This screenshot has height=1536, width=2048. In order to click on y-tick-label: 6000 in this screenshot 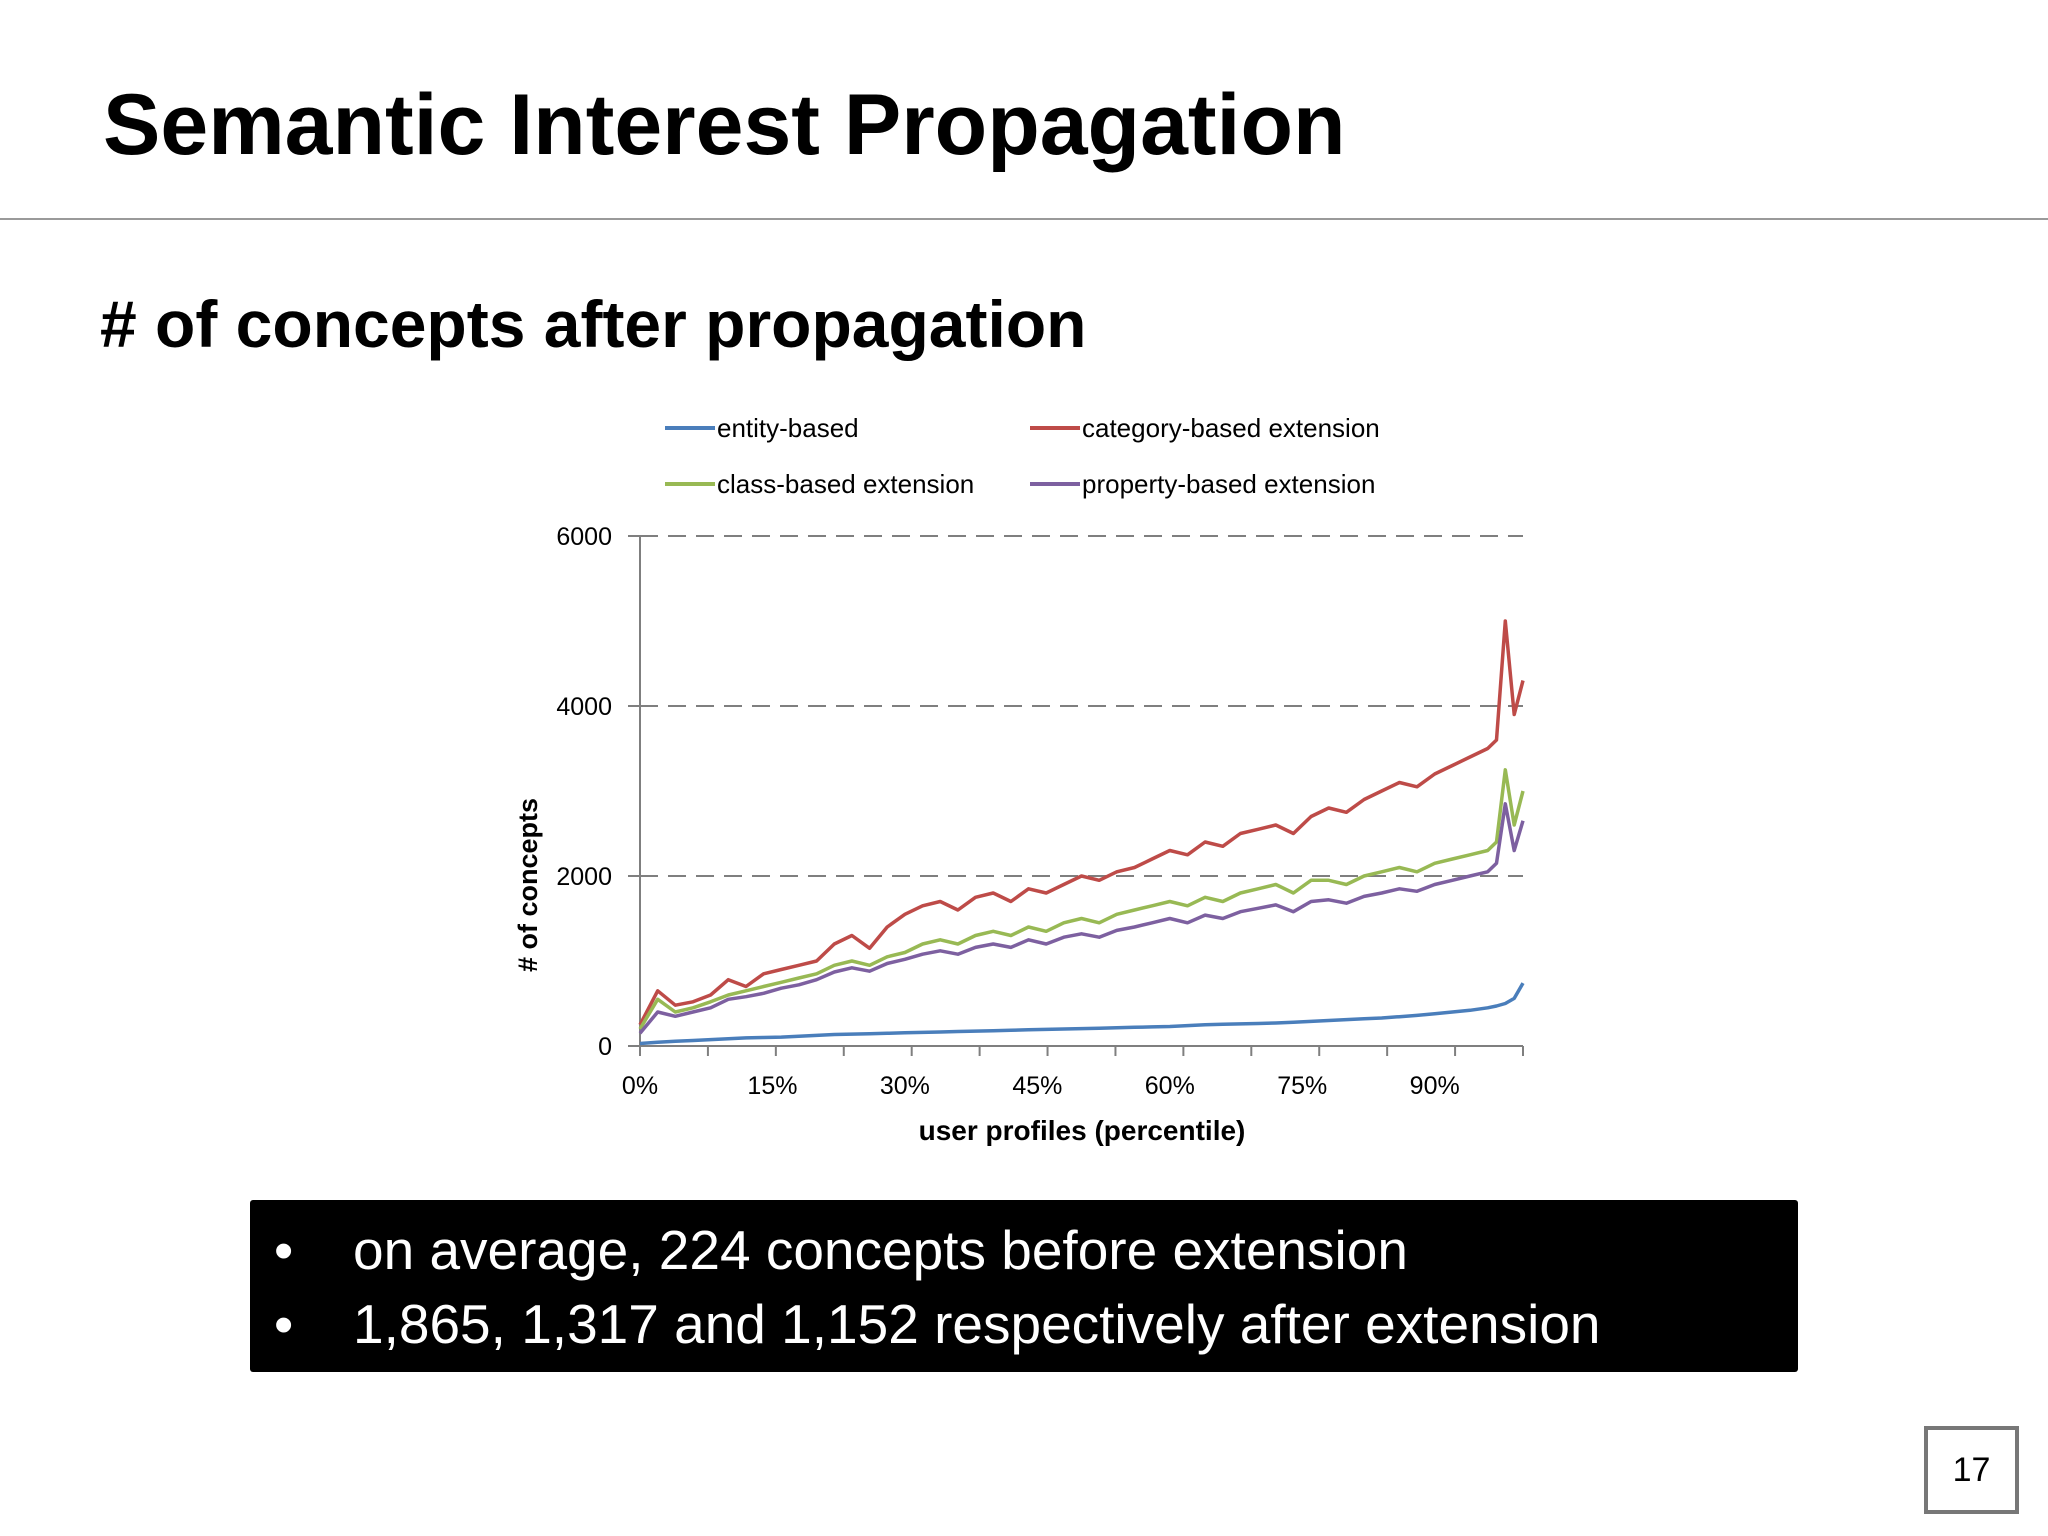, I will do `click(584, 537)`.